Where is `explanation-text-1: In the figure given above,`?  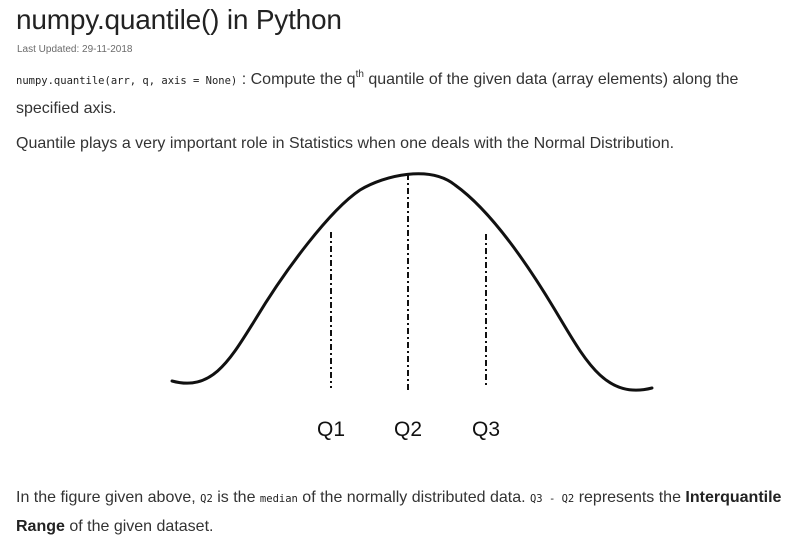 explanation-text-1: In the figure given above, is located at coordinates (108, 497).